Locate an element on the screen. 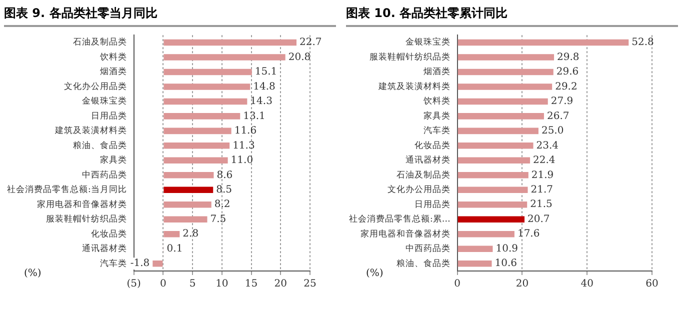  chart-title: 图表 9. 各品类社零当月同比 is located at coordinates (170, 13).